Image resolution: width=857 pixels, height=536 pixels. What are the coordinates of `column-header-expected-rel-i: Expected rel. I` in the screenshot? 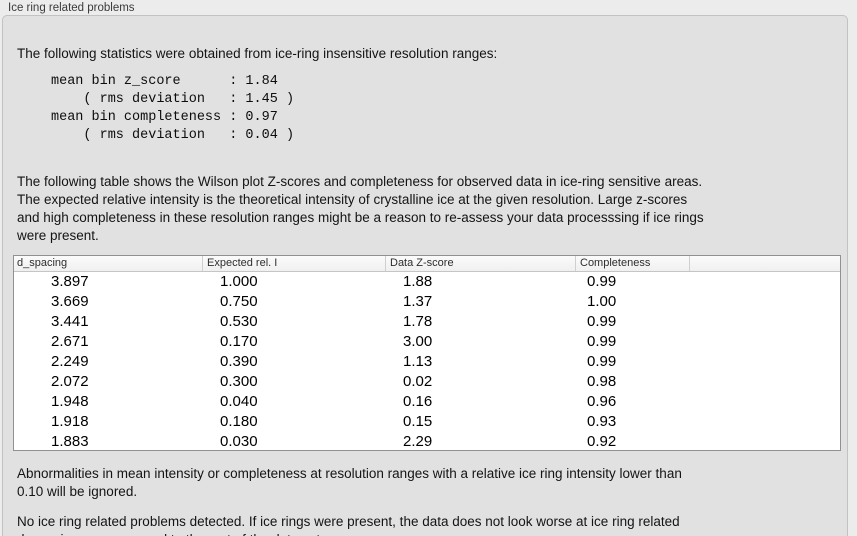 It's located at (294, 263).